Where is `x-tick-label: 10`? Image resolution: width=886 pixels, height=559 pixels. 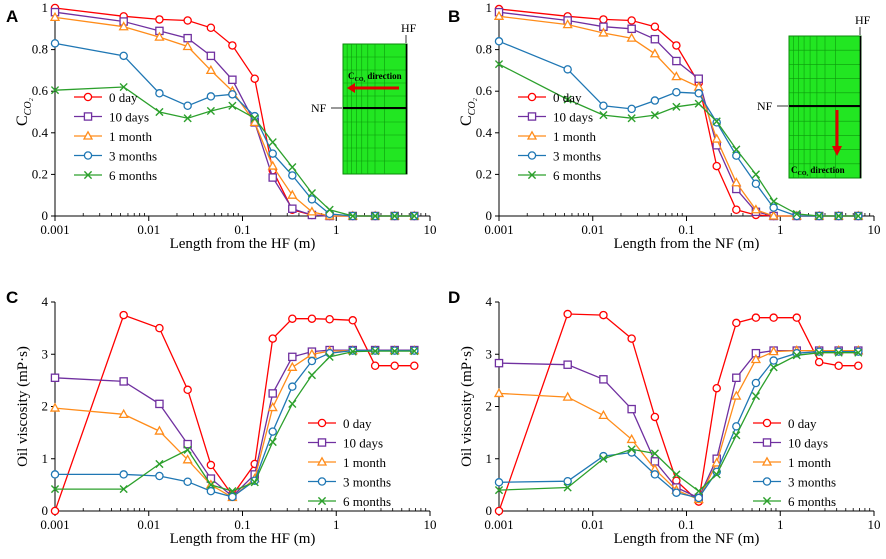
x-tick-label: 10 is located at coordinates (430, 229).